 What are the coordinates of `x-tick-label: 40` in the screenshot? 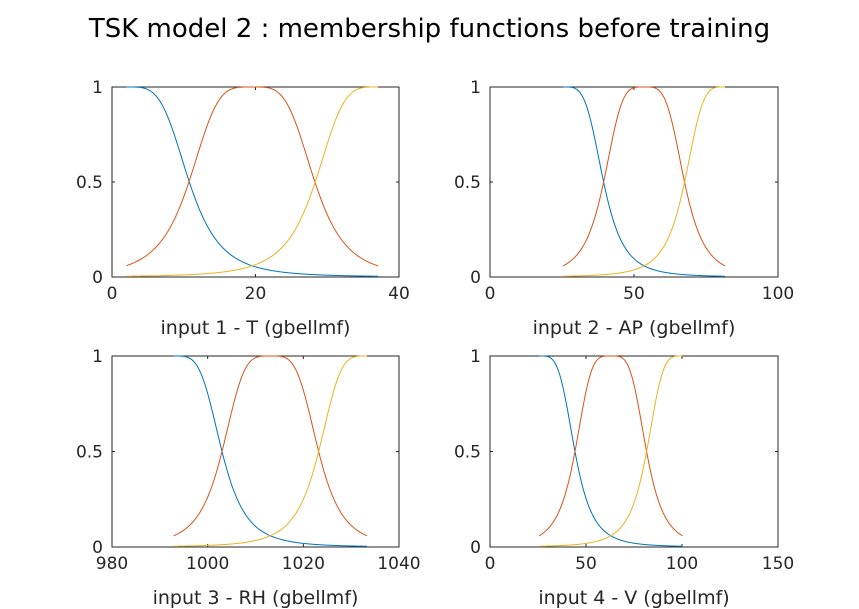 It's located at (399, 294).